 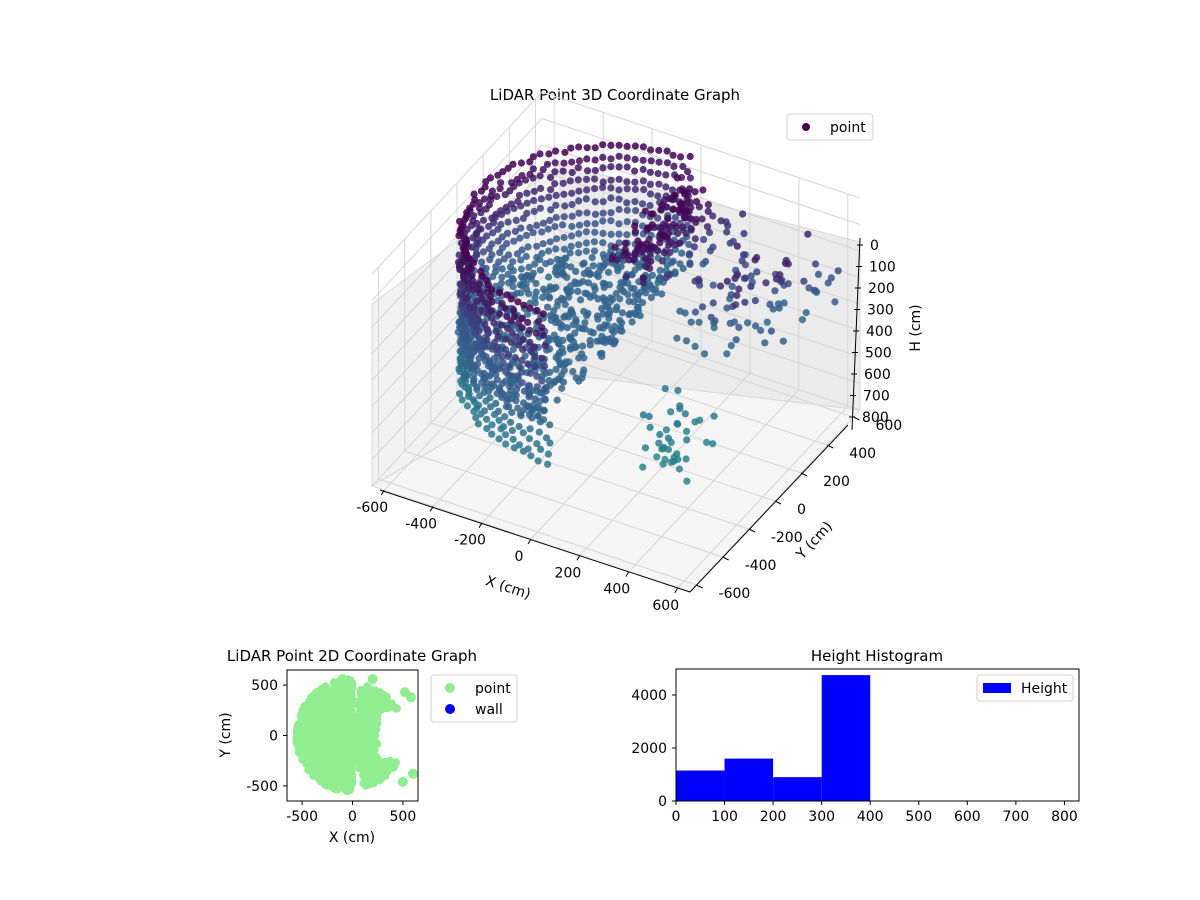 What do you see at coordinates (879, 332) in the screenshot?
I see `z-tick-label-3d: 400` at bounding box center [879, 332].